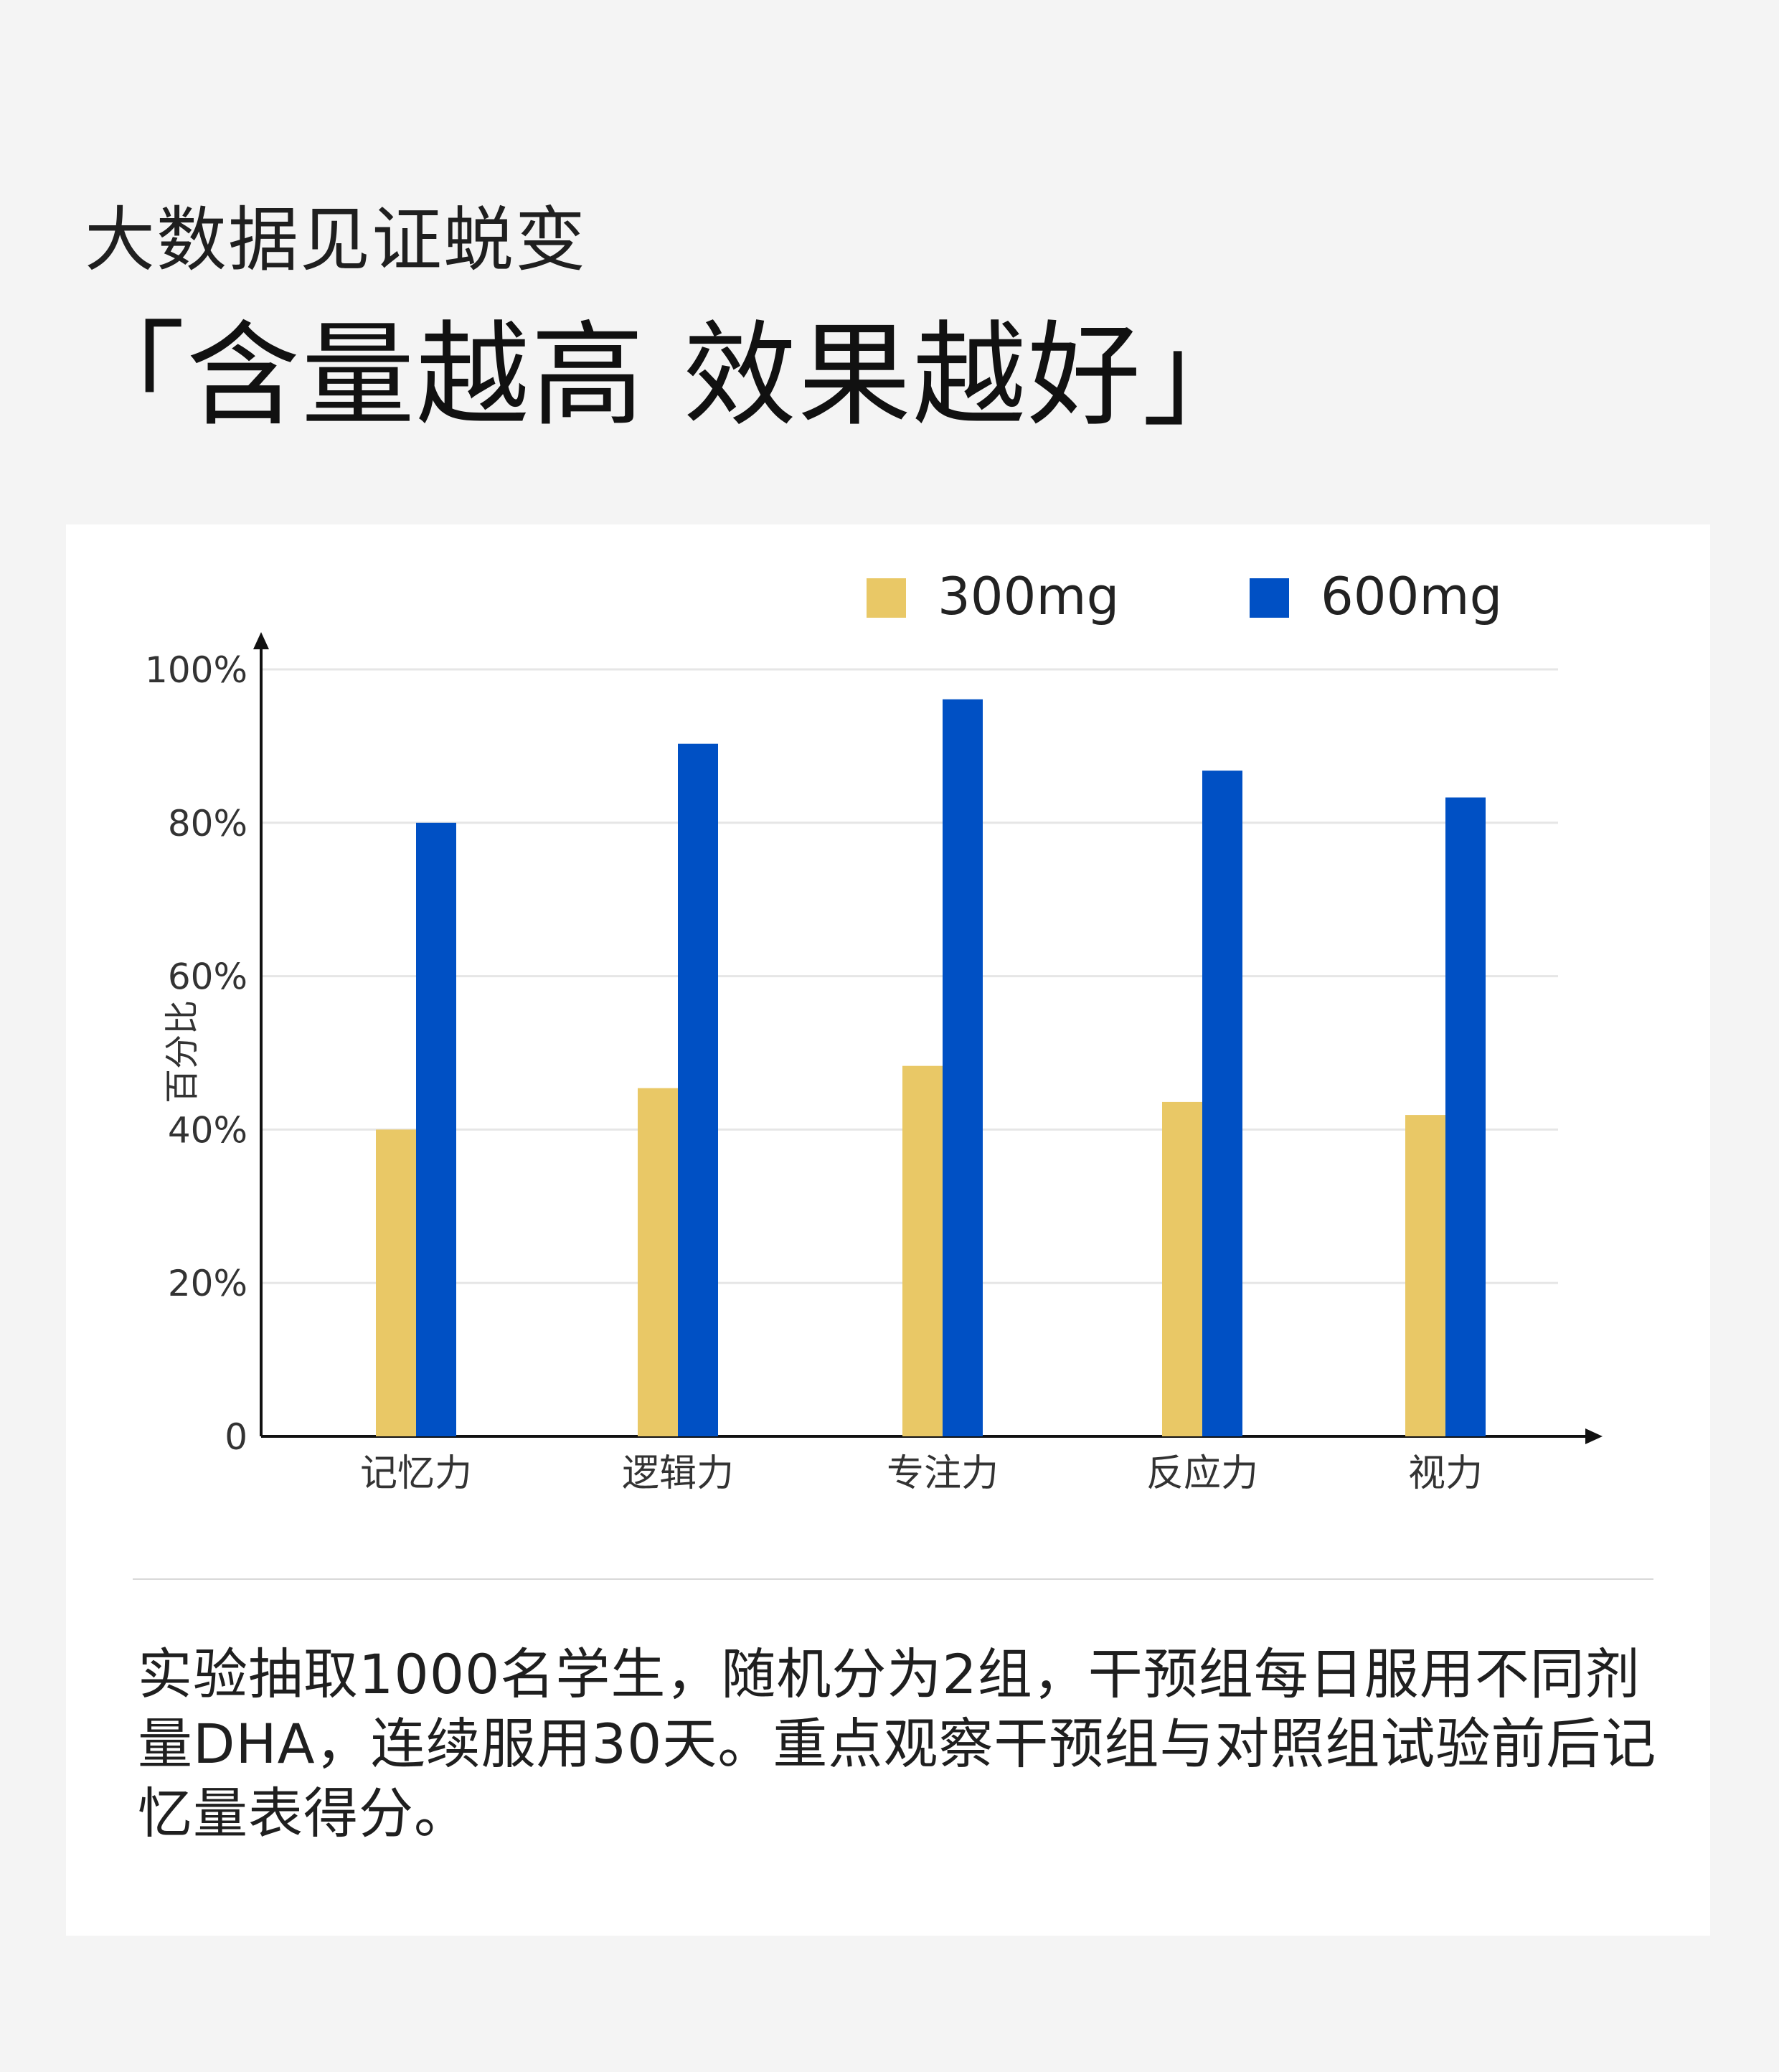  Describe the element at coordinates (207, 977) in the screenshot. I see `y-tick-label: 60%` at that location.